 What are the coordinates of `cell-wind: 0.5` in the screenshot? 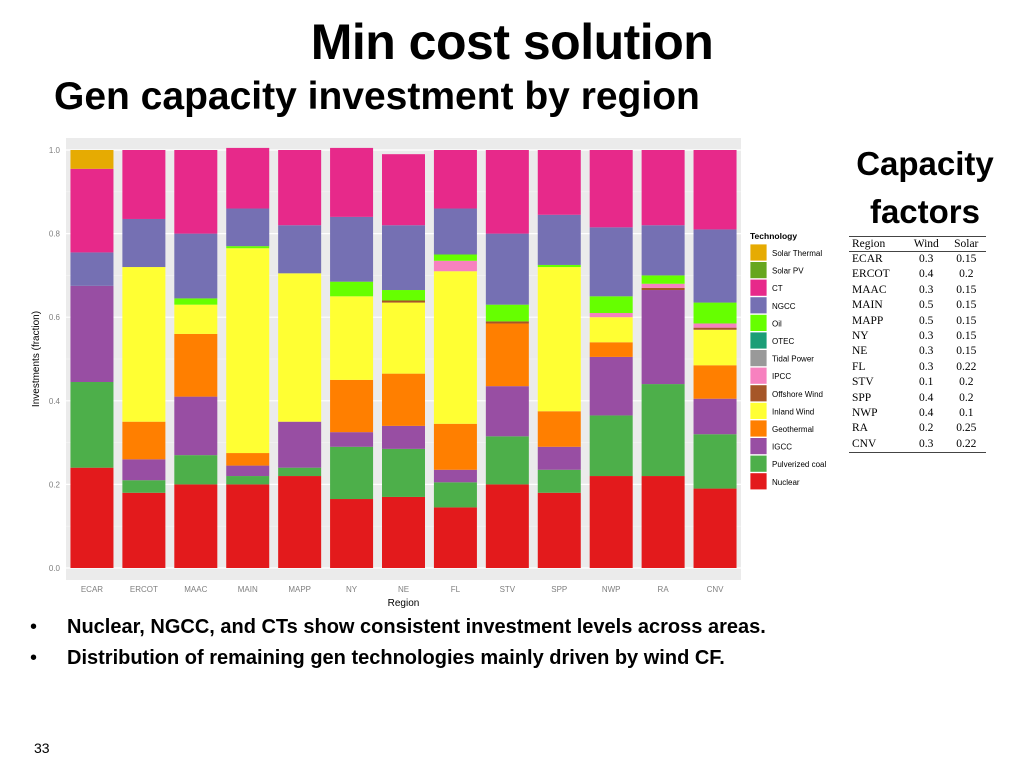 It's located at (926, 320).